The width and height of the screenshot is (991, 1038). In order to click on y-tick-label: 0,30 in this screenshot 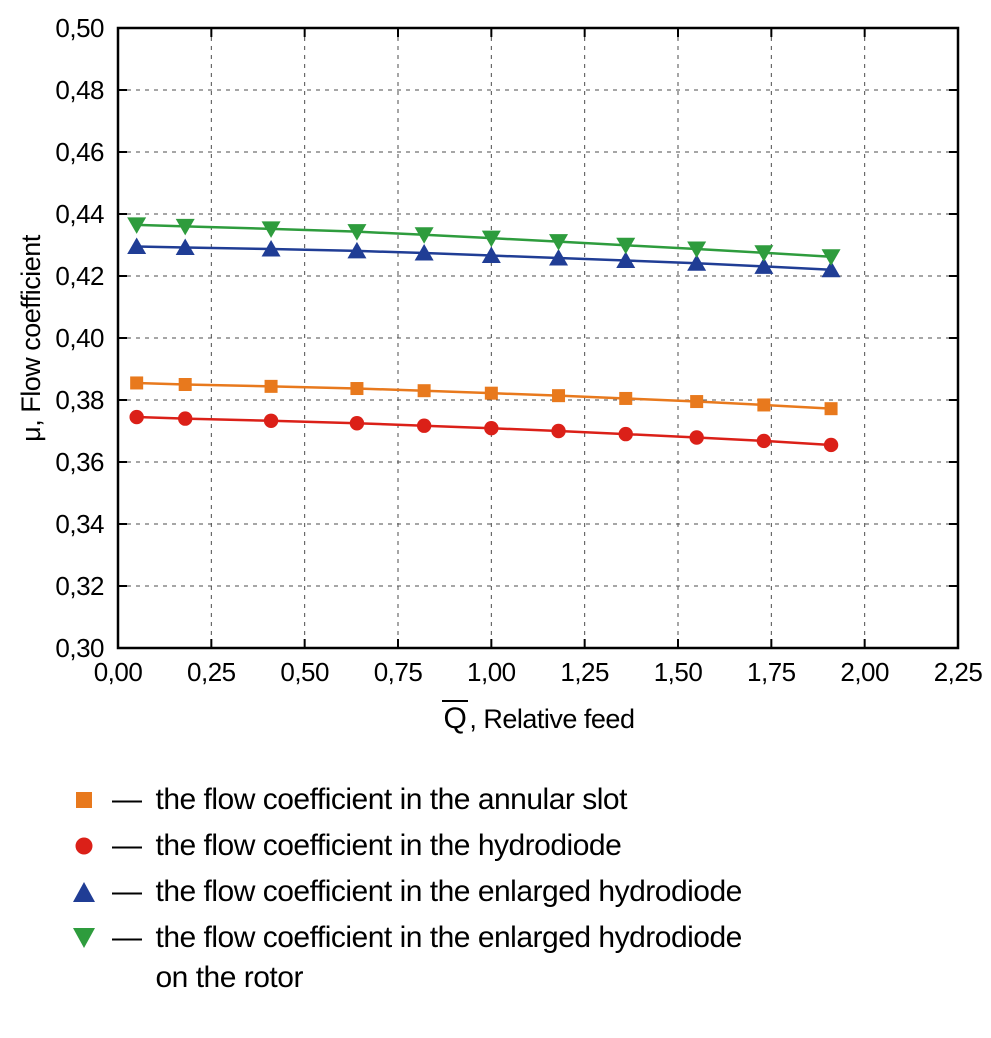, I will do `click(79, 648)`.